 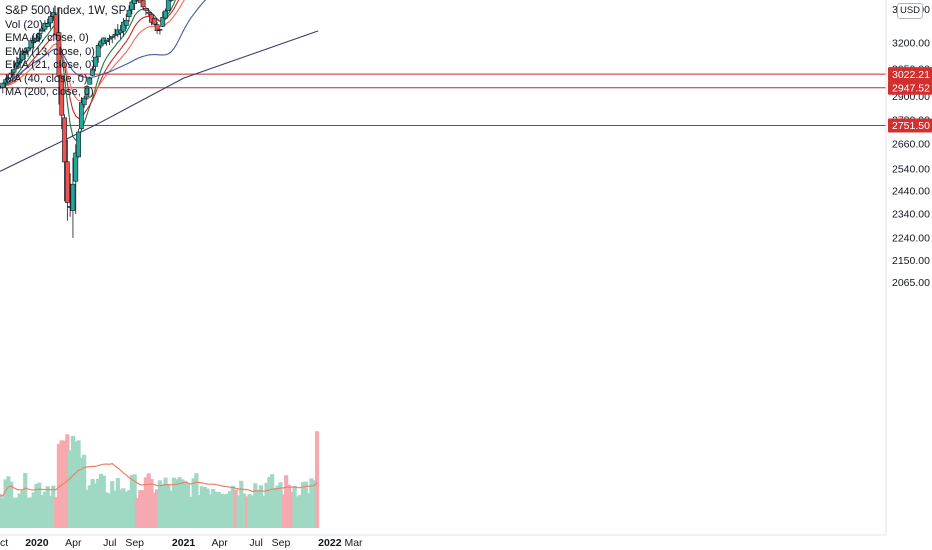 What do you see at coordinates (50, 65) in the screenshot?
I see `legend-ema21: EMA (21, close, 0)` at bounding box center [50, 65].